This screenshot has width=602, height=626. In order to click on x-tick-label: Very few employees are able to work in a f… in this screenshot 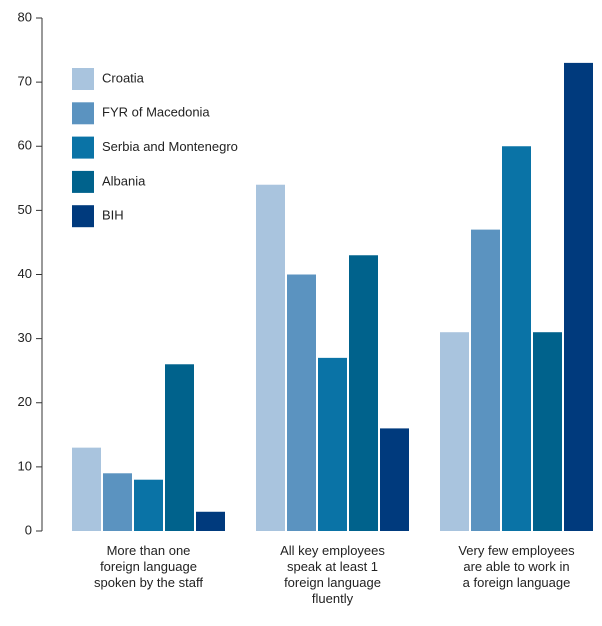, I will do `click(516, 566)`.